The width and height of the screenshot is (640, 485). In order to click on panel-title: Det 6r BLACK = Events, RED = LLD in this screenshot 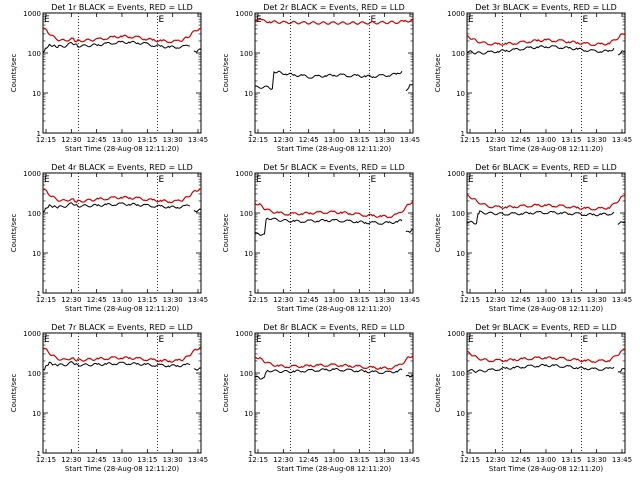, I will do `click(546, 167)`.